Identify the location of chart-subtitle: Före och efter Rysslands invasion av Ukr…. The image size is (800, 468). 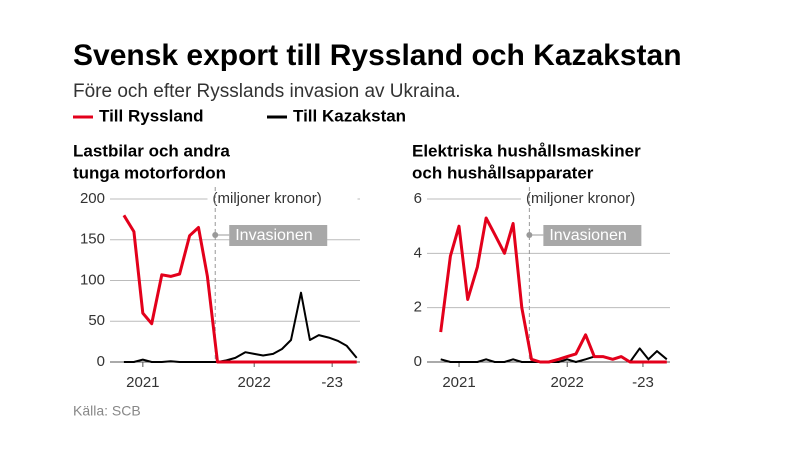
(267, 91).